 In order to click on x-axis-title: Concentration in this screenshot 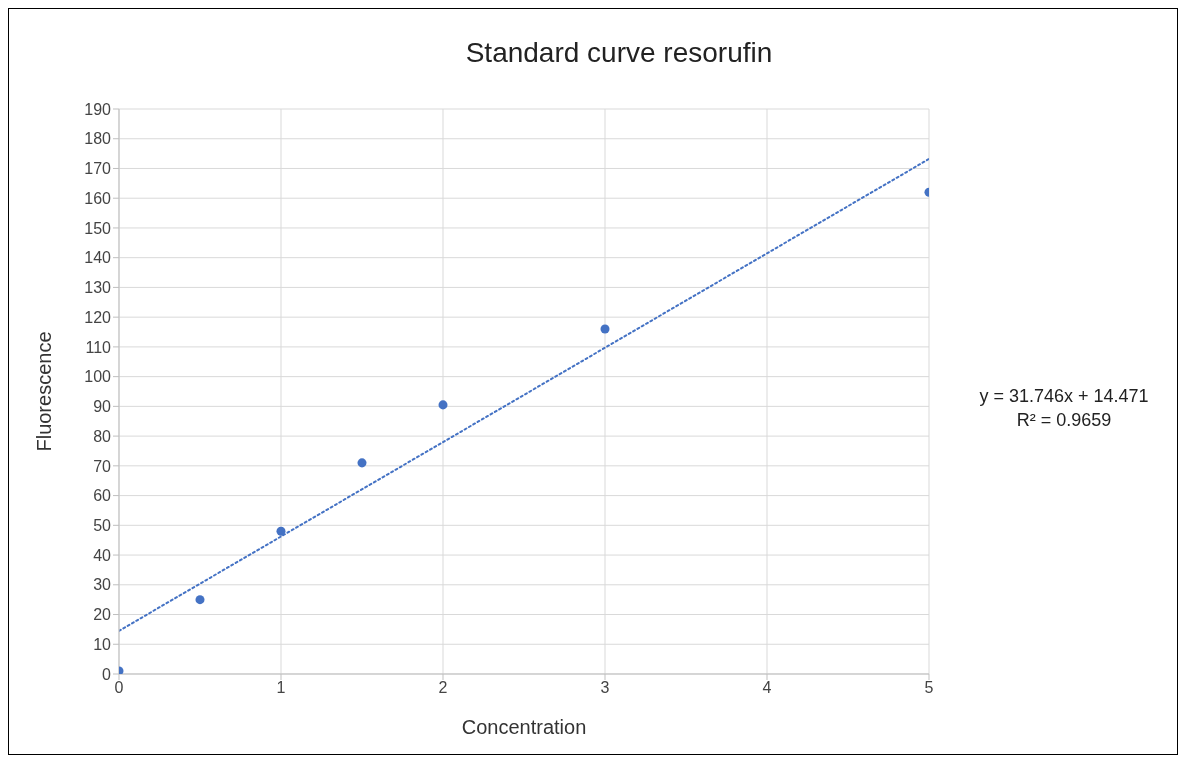, I will do `click(524, 727)`.